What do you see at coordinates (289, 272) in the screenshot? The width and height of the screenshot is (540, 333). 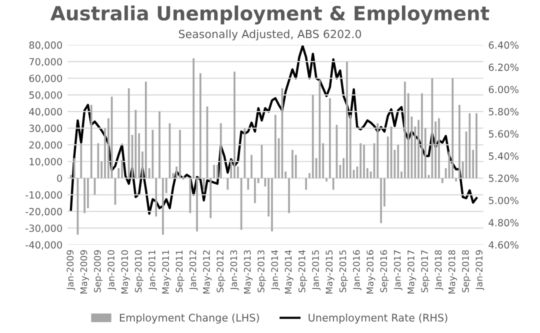 I see `x-tick-label: May-2014` at bounding box center [289, 272].